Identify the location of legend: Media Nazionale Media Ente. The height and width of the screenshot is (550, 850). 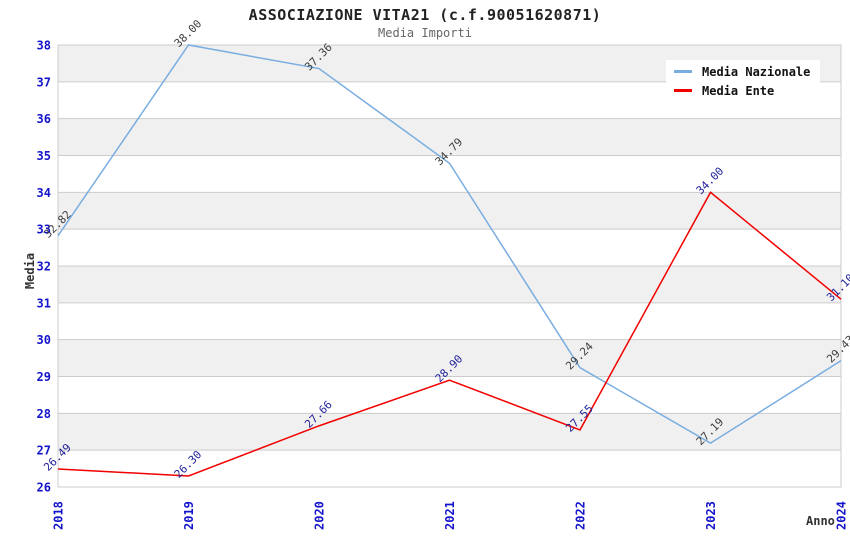
(743, 81).